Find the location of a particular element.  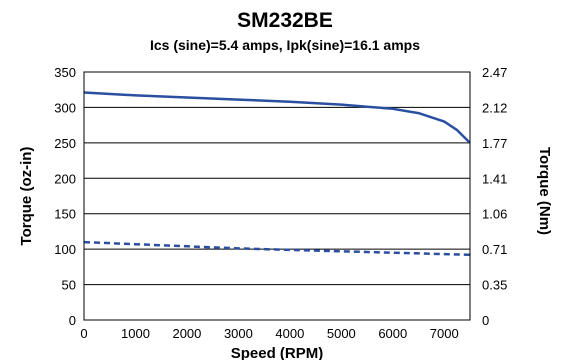

y-tick-label: 100 is located at coordinates (65, 249).